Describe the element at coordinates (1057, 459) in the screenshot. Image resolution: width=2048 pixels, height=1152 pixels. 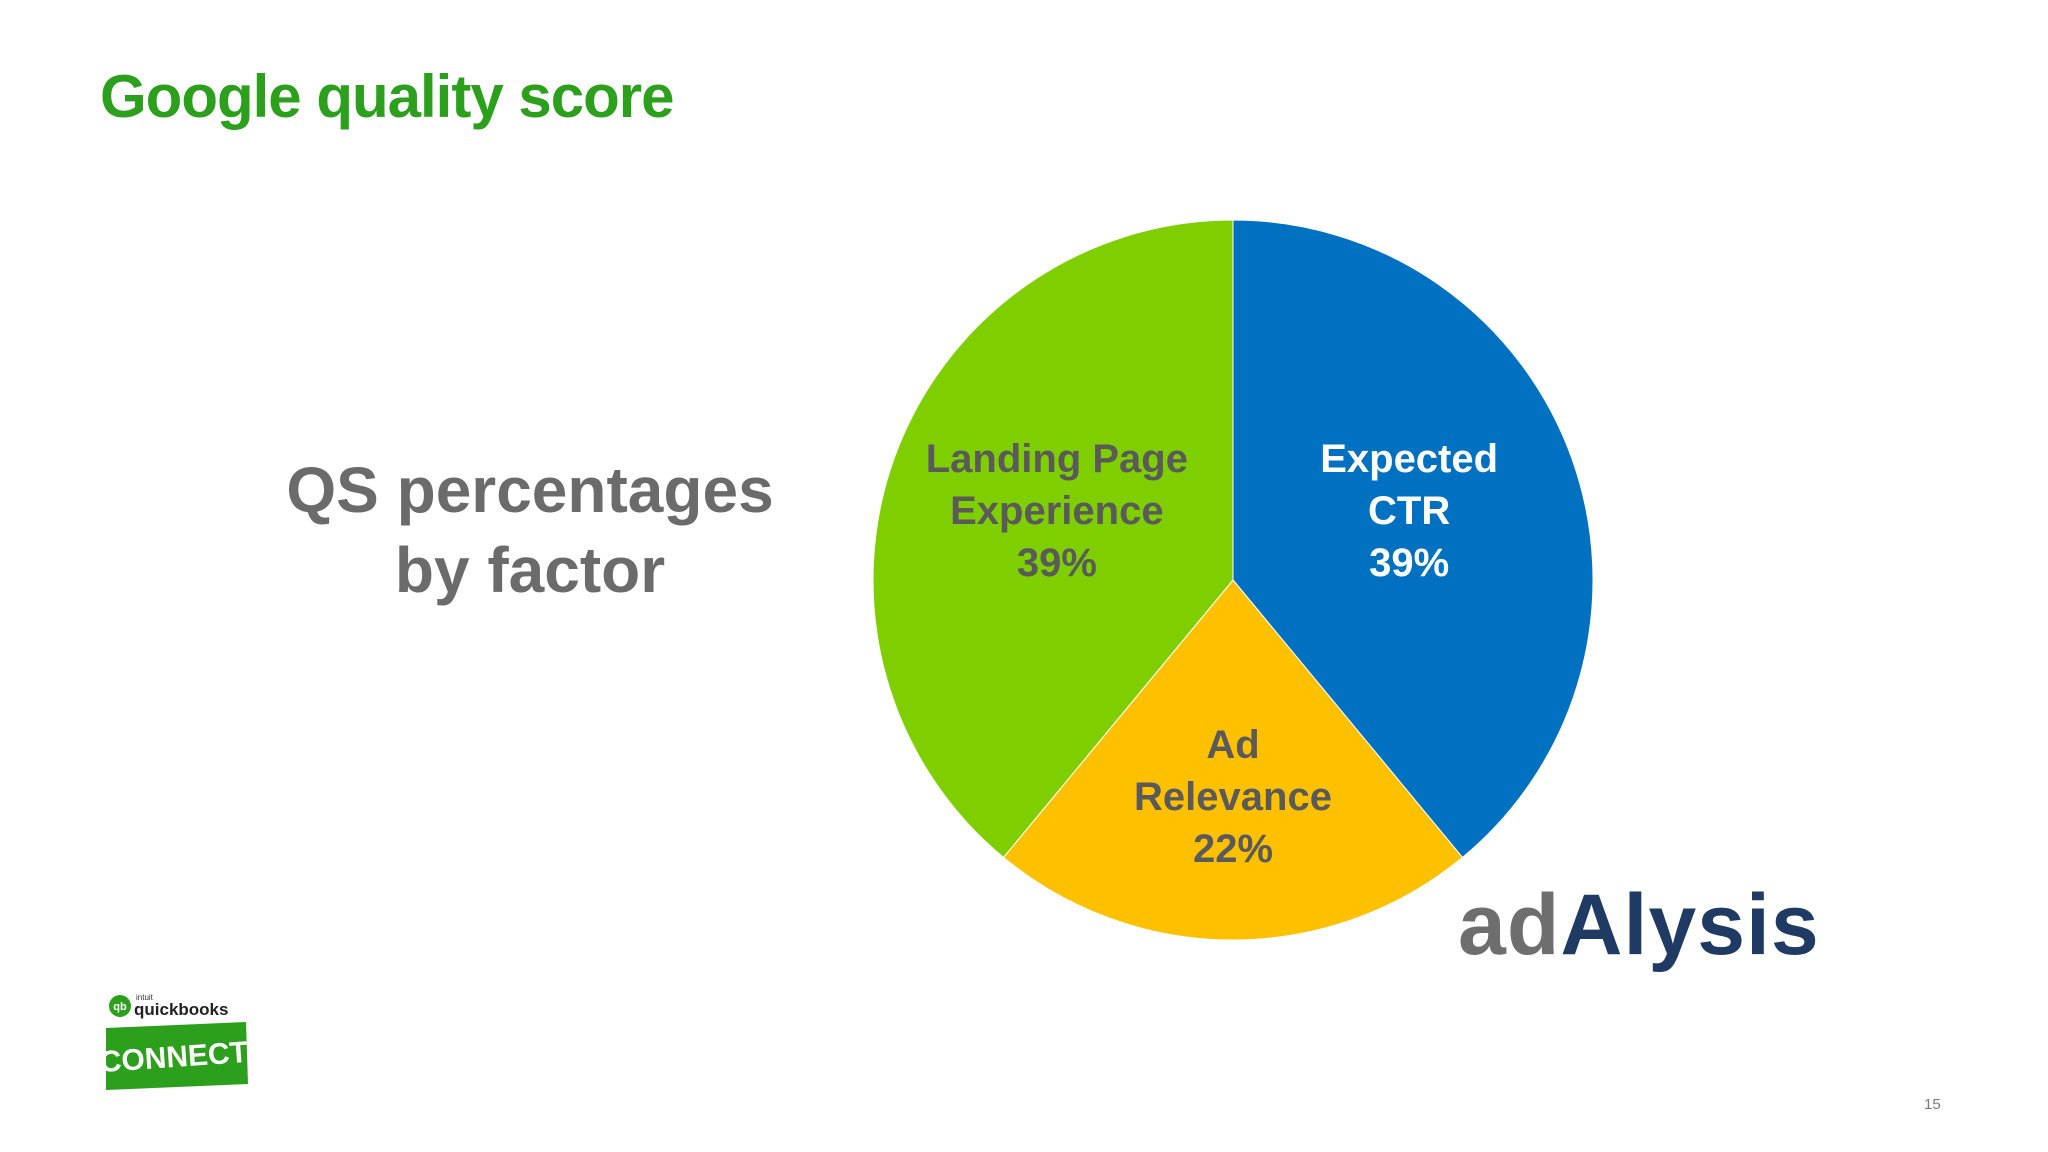
I see `pie-category-label-2: Landing Page` at that location.